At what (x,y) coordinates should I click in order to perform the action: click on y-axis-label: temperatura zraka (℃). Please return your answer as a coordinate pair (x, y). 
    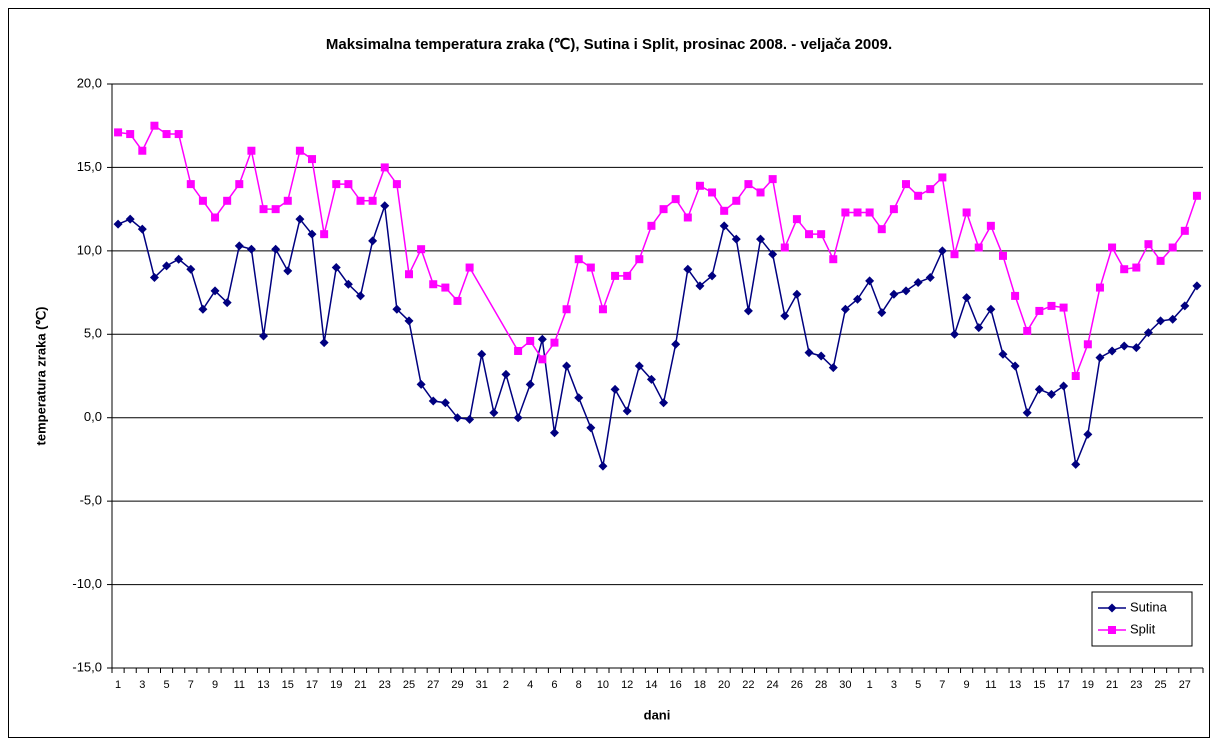
    Looking at the image, I should click on (40, 376).